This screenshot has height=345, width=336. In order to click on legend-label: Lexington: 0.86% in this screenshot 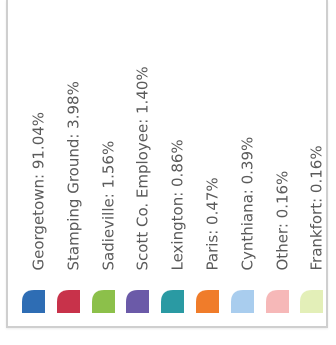, I will do `click(177, 205)`.